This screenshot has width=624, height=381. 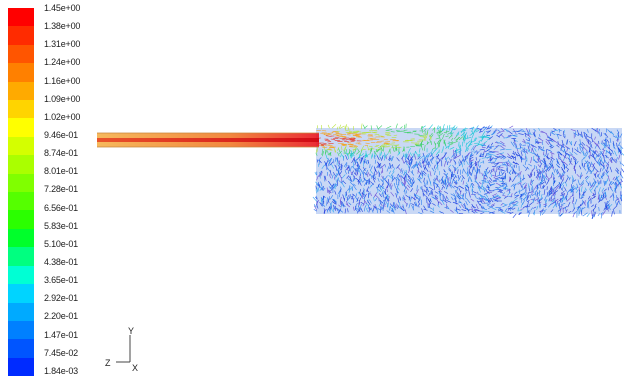 I want to click on legend-tick-label: 2.92e-01, so click(x=61, y=298).